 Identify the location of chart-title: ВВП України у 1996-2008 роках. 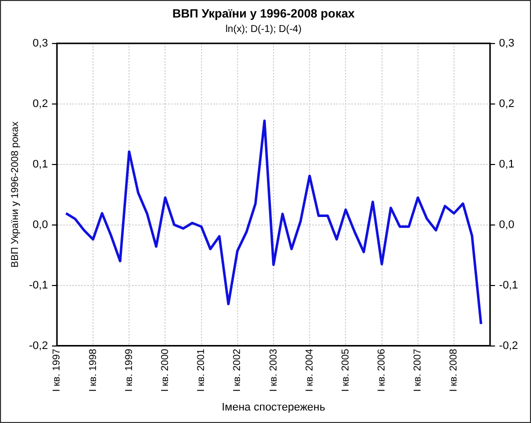
(264, 13).